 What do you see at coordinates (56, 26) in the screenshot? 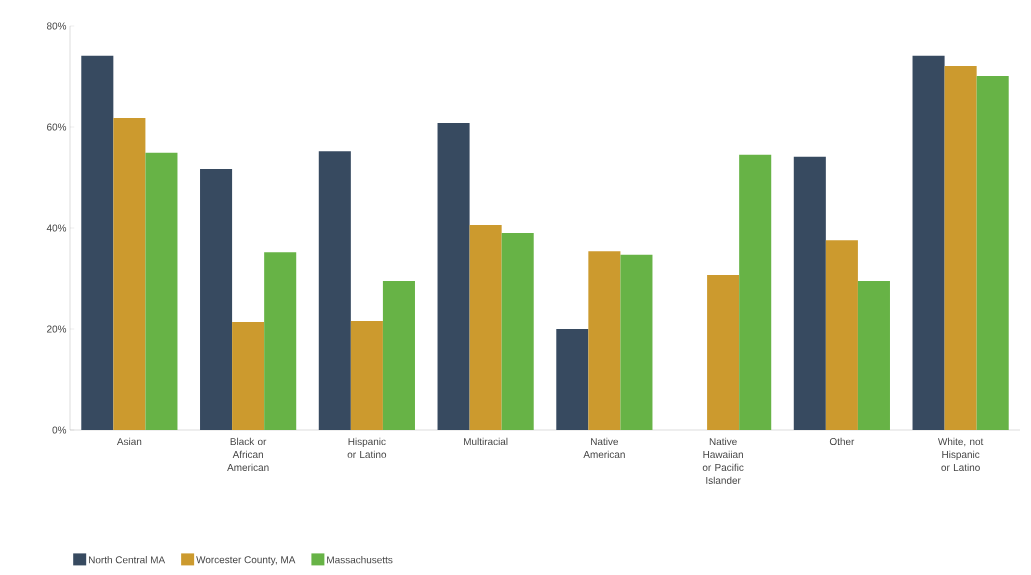
I see `y-tick-label: 80%` at bounding box center [56, 26].